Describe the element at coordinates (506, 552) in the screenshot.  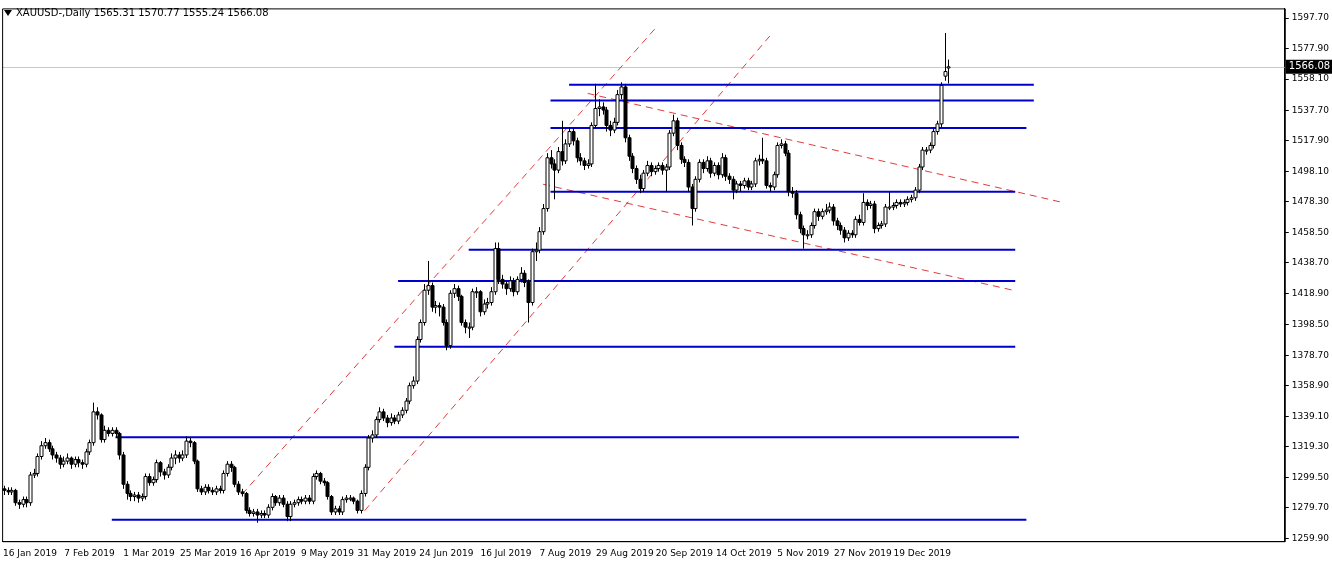
I see `x-tick-label: 16 Jul 2019` at that location.